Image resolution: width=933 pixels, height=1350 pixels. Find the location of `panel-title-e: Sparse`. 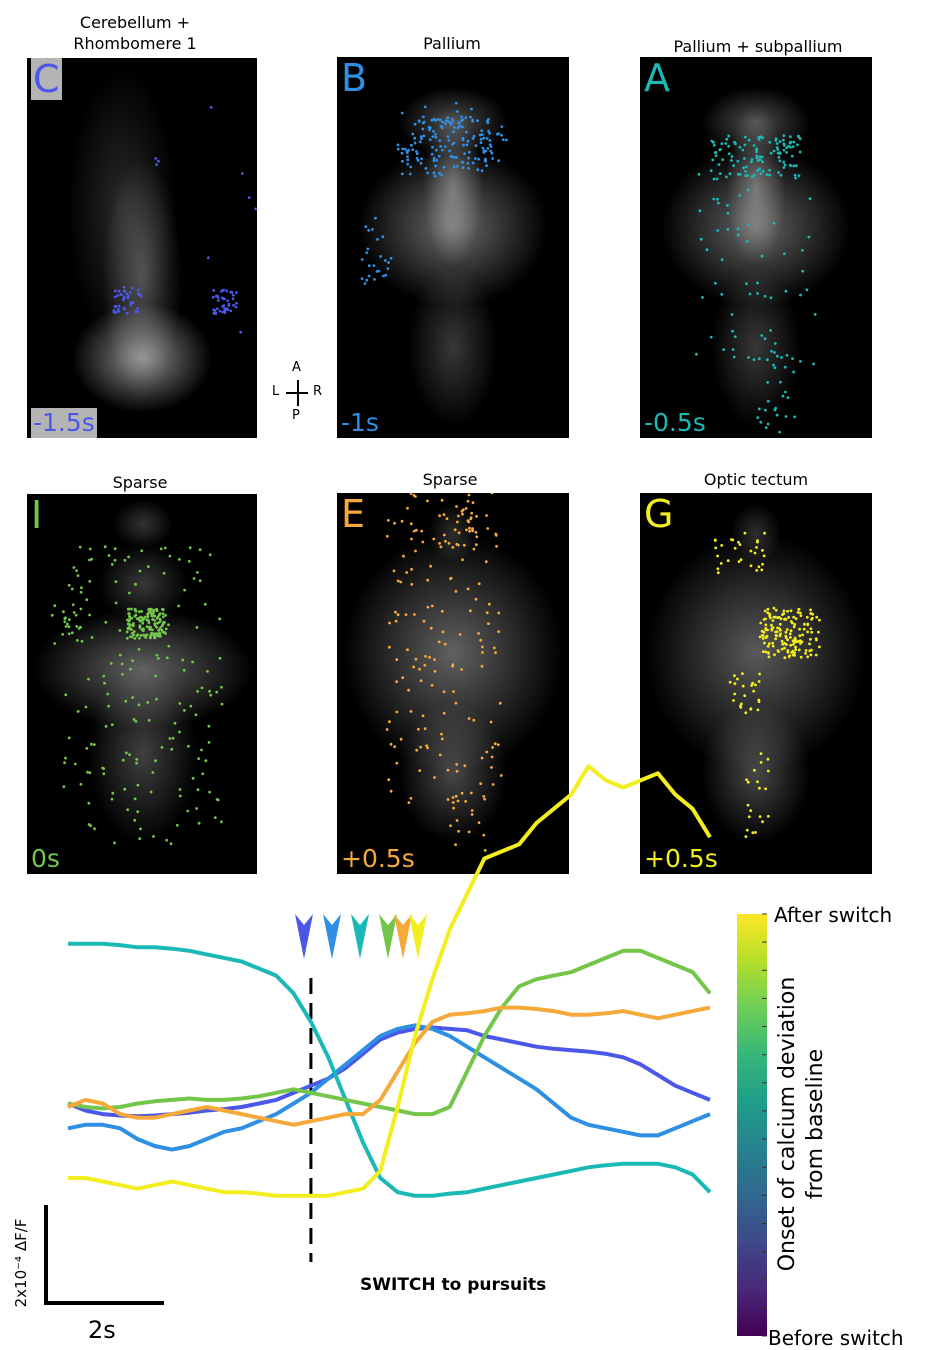

panel-title-e: Sparse is located at coordinates (450, 479).